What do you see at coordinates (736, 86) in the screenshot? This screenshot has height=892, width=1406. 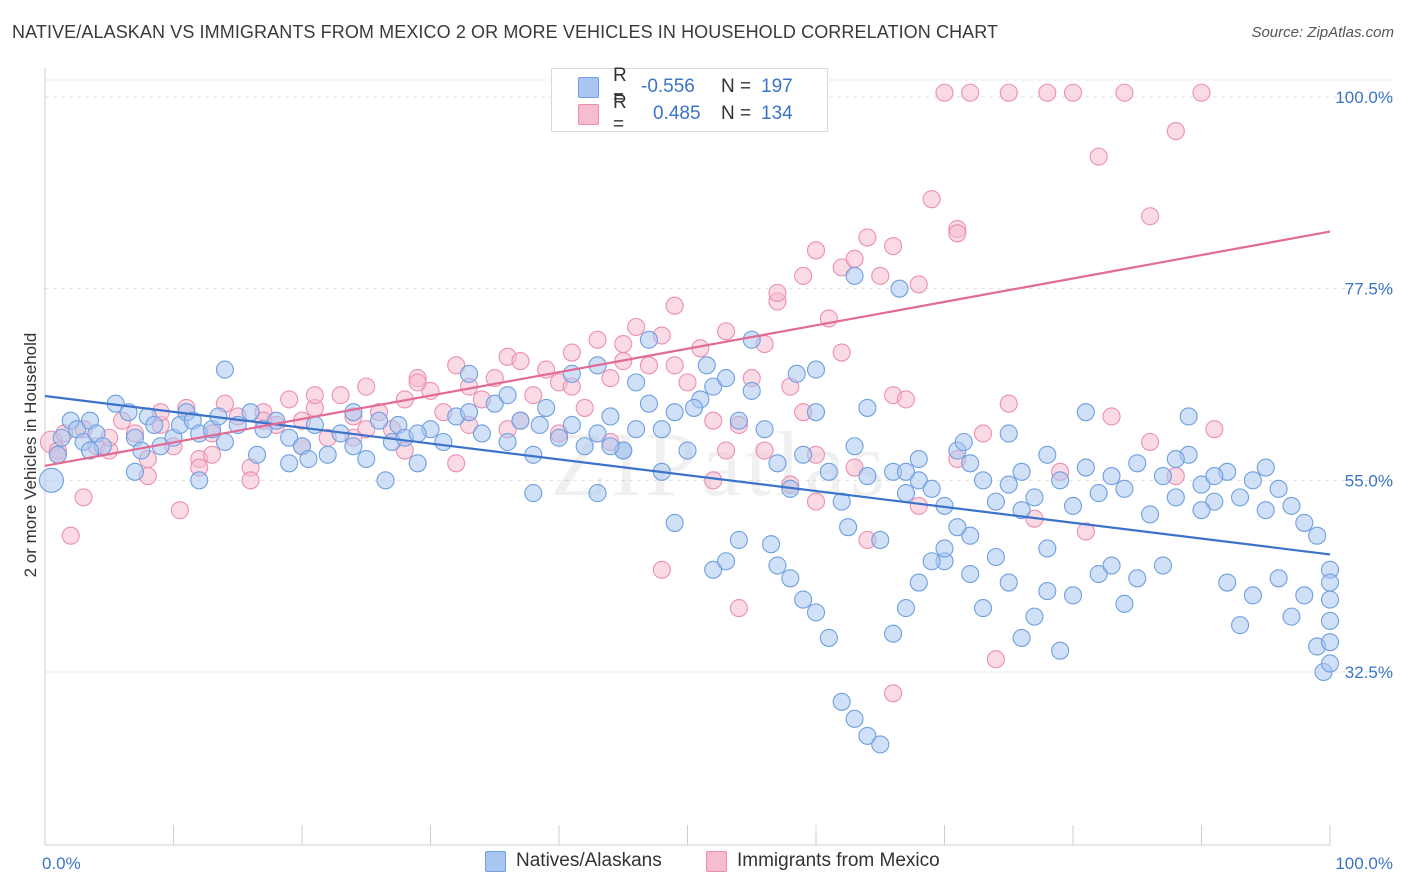 I see `legend-n-label: N =` at bounding box center [736, 86].